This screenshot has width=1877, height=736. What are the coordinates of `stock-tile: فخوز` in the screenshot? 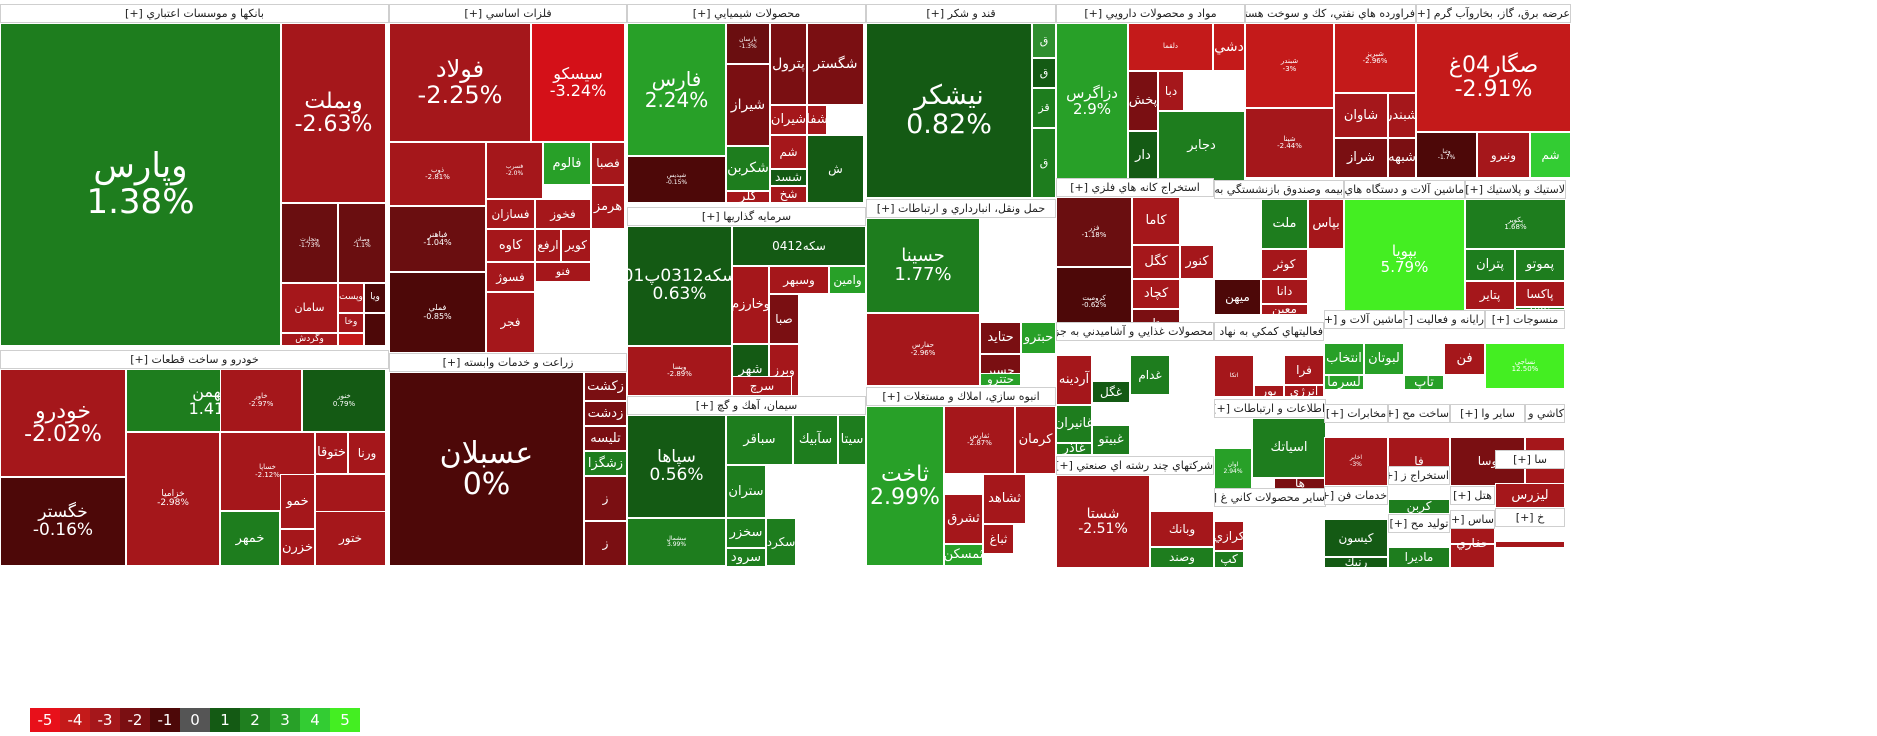 It's located at (563, 214).